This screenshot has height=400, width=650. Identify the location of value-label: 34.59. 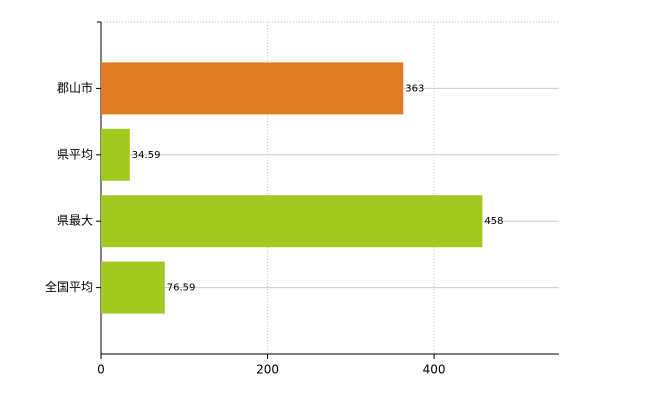
(146, 155).